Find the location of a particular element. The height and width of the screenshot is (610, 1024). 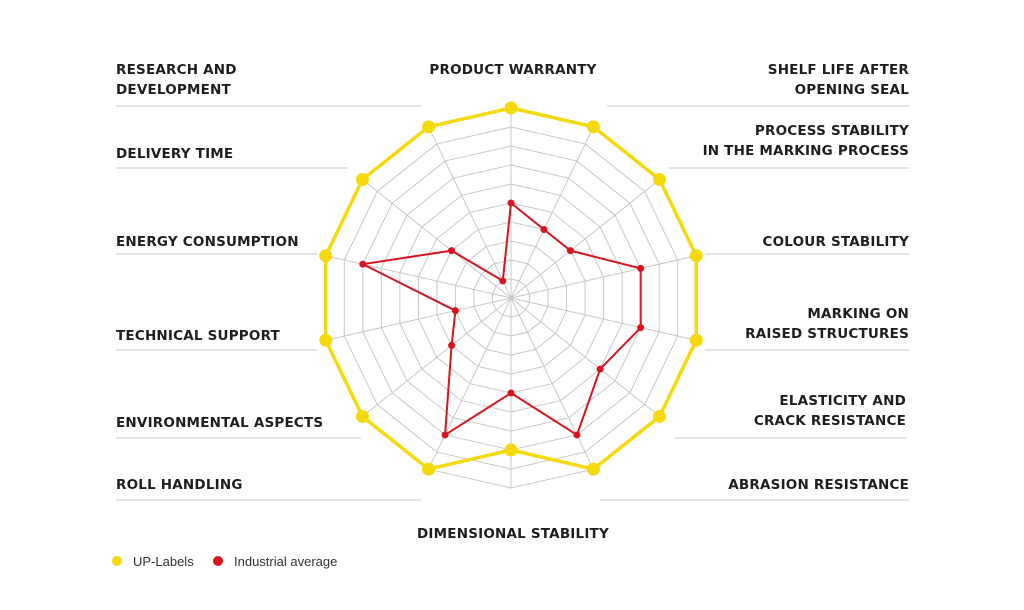

axis-label-elasticity-and-crack-resistance: ELASTICITY AND CRACK RESISTANCE is located at coordinates (830, 411).